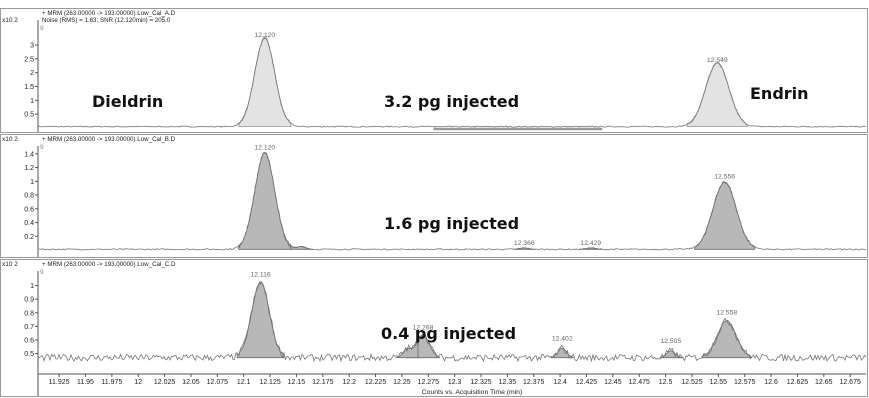  I want to click on x-tick-label: 12.25, so click(402, 382).